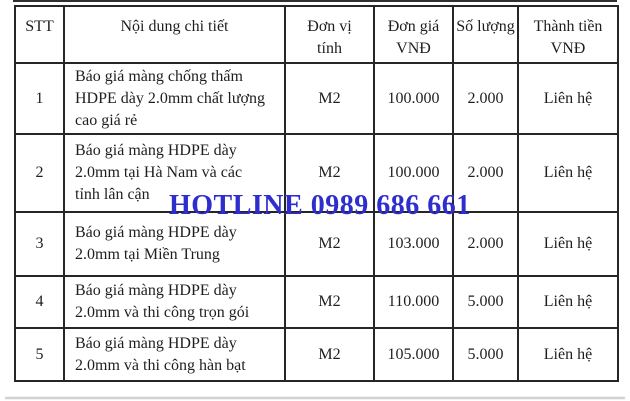  What do you see at coordinates (413, 354) in the screenshot?
I see `cell-price: 105.000` at bounding box center [413, 354].